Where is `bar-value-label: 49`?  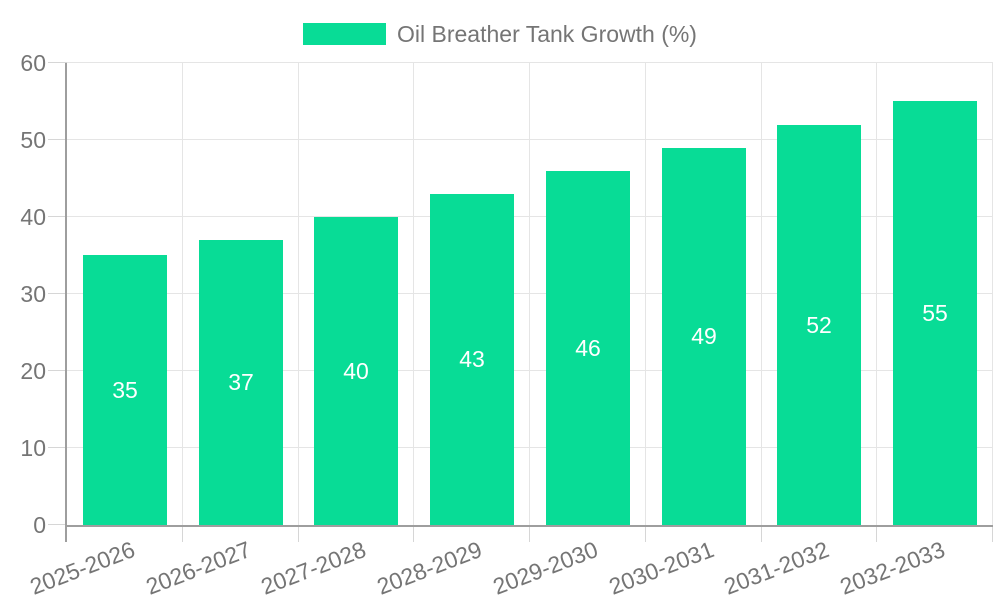 bar-value-label: 49 is located at coordinates (704, 336).